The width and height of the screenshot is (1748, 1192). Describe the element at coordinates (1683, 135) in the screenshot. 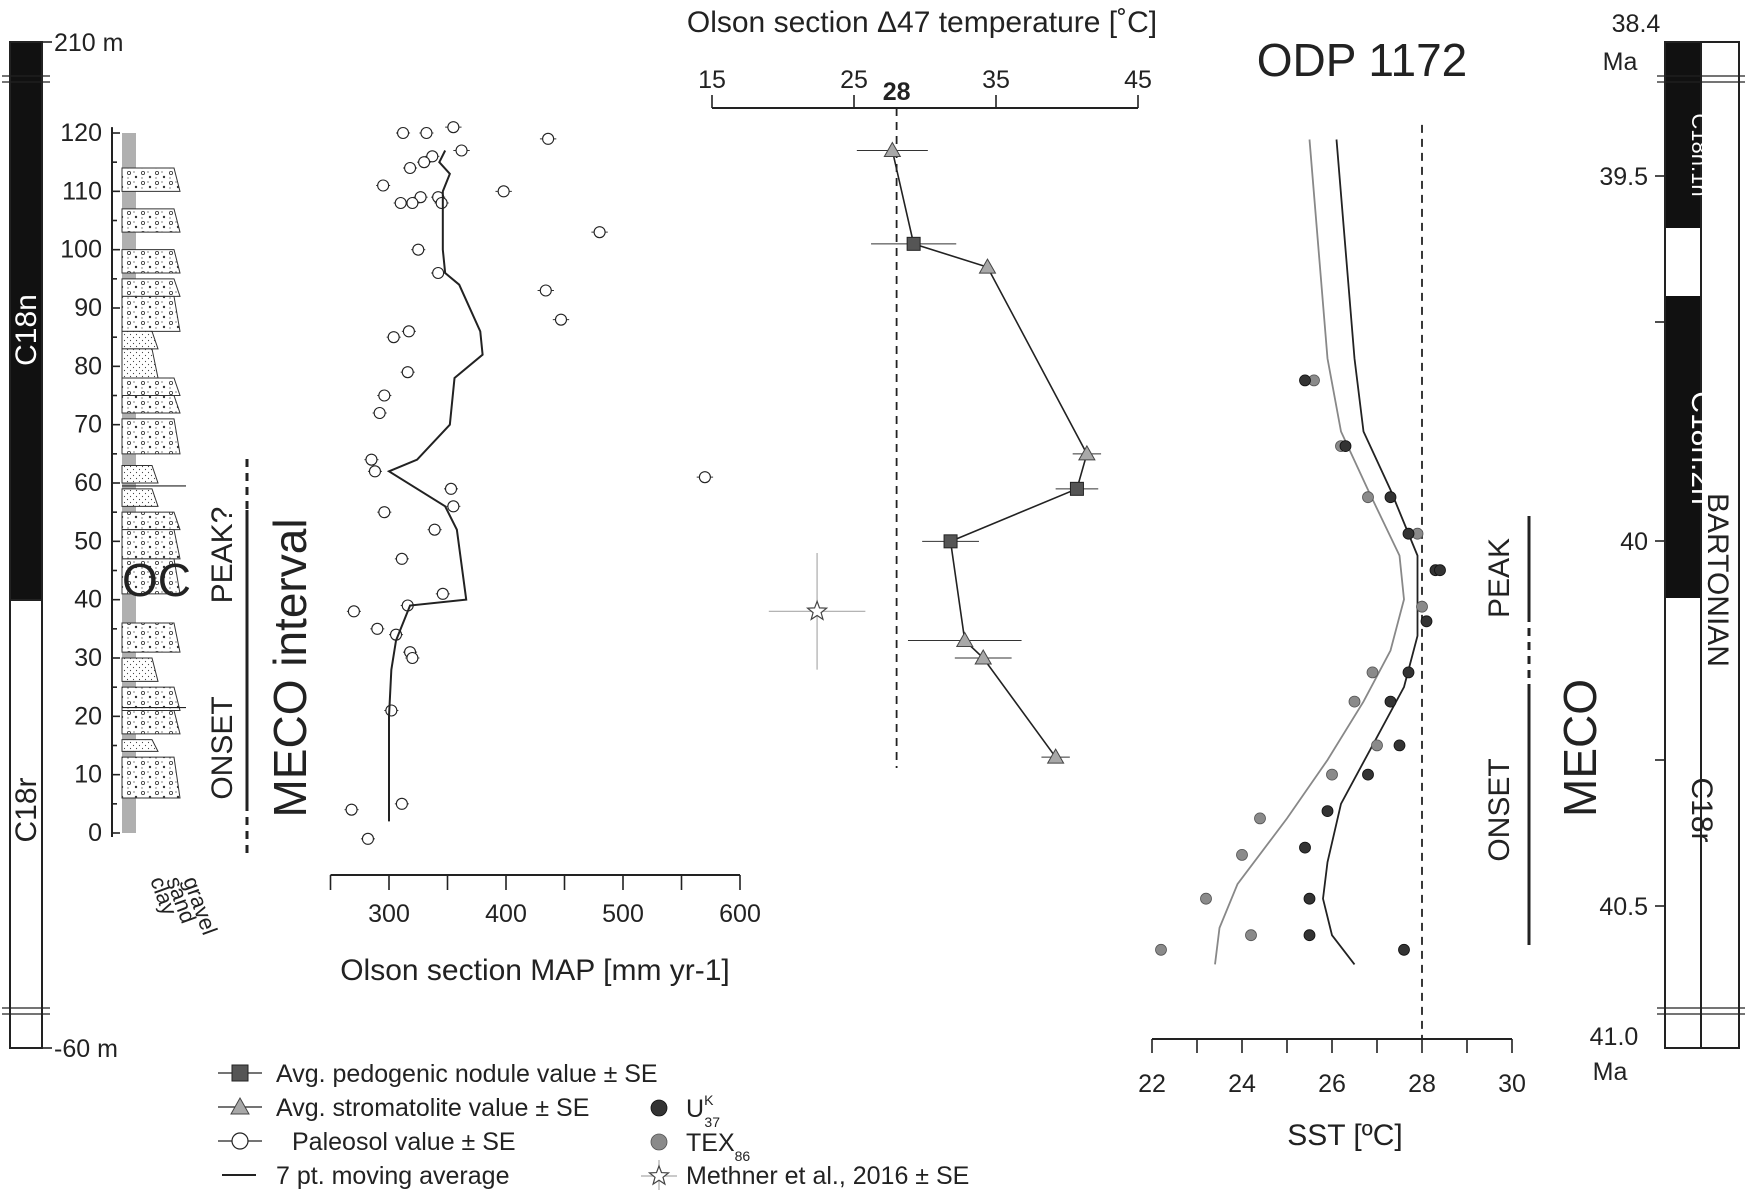

I see `chron-c18n1n-bar` at that location.